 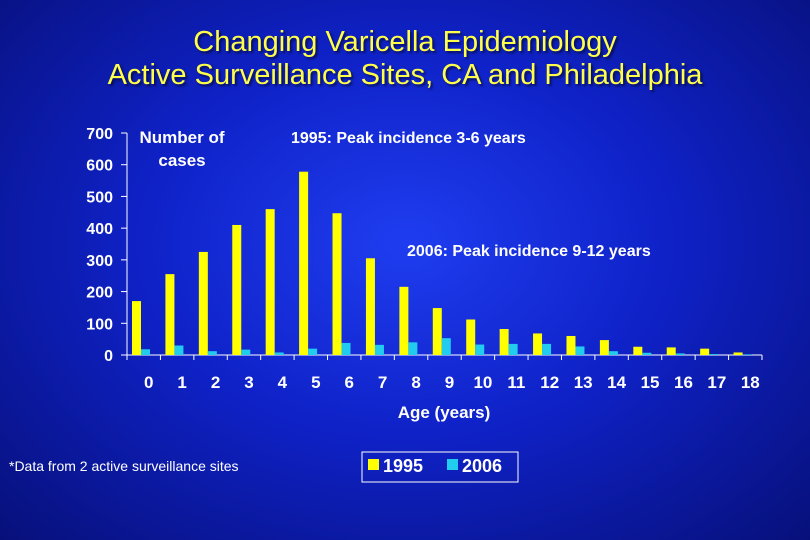 I want to click on x-tick-label: 18, so click(x=750, y=382).